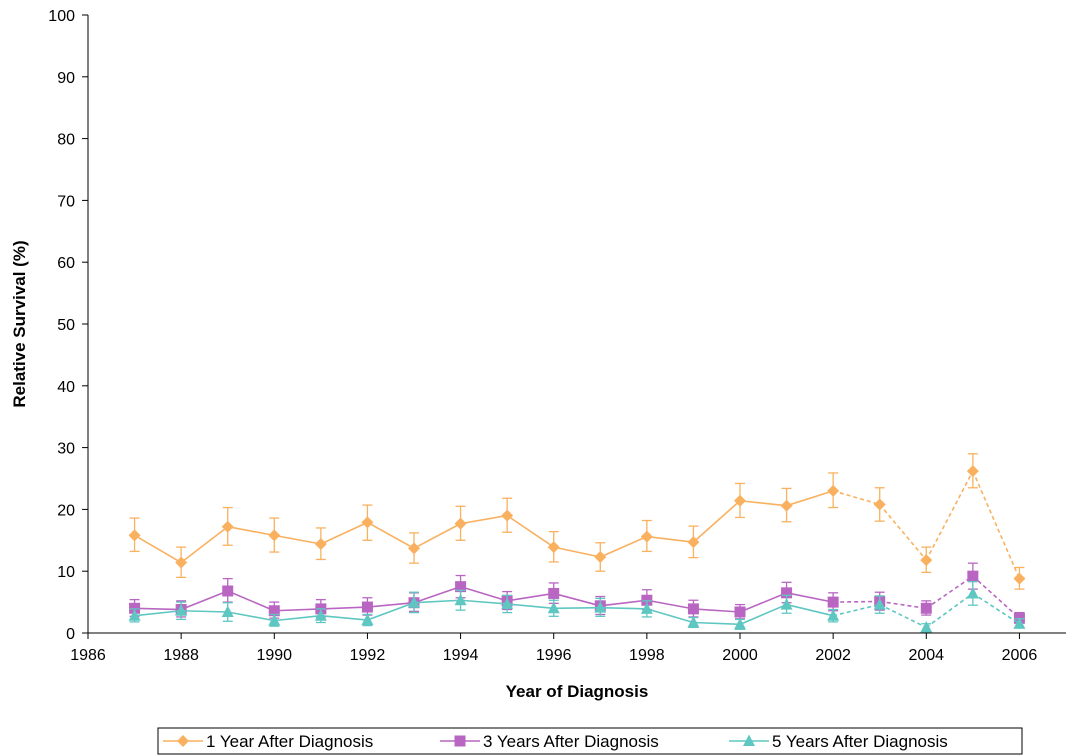 Image resolution: width=1083 pixels, height=756 pixels. Describe the element at coordinates (66, 201) in the screenshot. I see `y-tick-label: 70` at that location.